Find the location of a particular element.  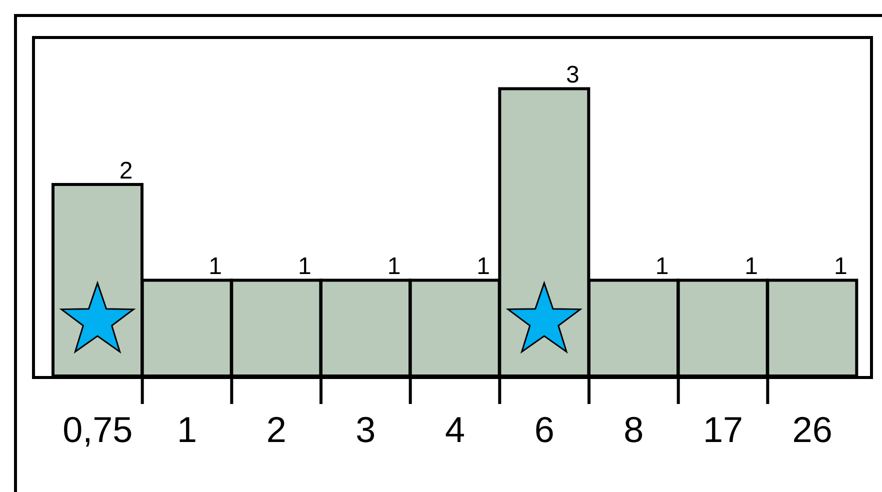

x-tick-label: 0,75 is located at coordinates (97, 429).